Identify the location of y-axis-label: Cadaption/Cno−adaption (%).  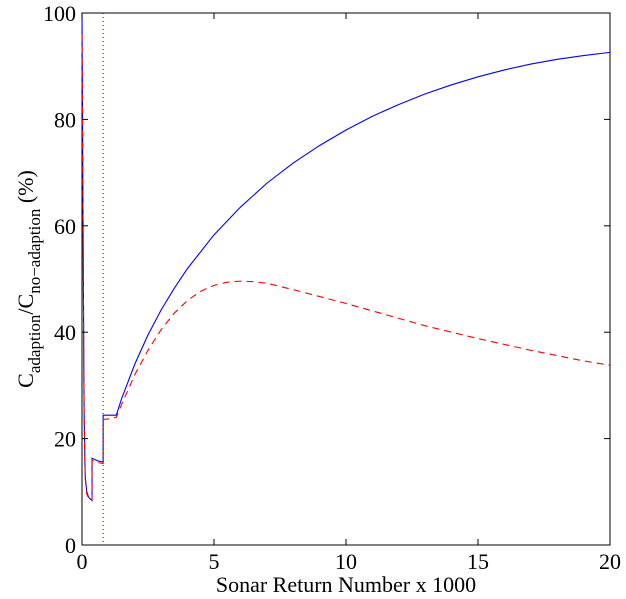
(28, 279).